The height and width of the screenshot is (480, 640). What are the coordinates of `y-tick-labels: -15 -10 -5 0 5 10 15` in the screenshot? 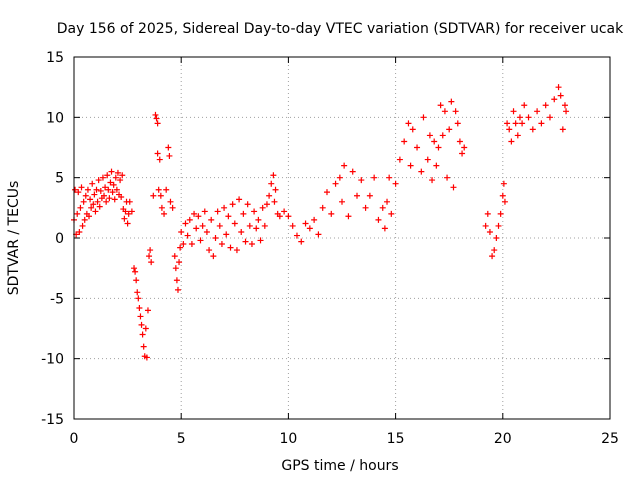 It's located at (52, 239).